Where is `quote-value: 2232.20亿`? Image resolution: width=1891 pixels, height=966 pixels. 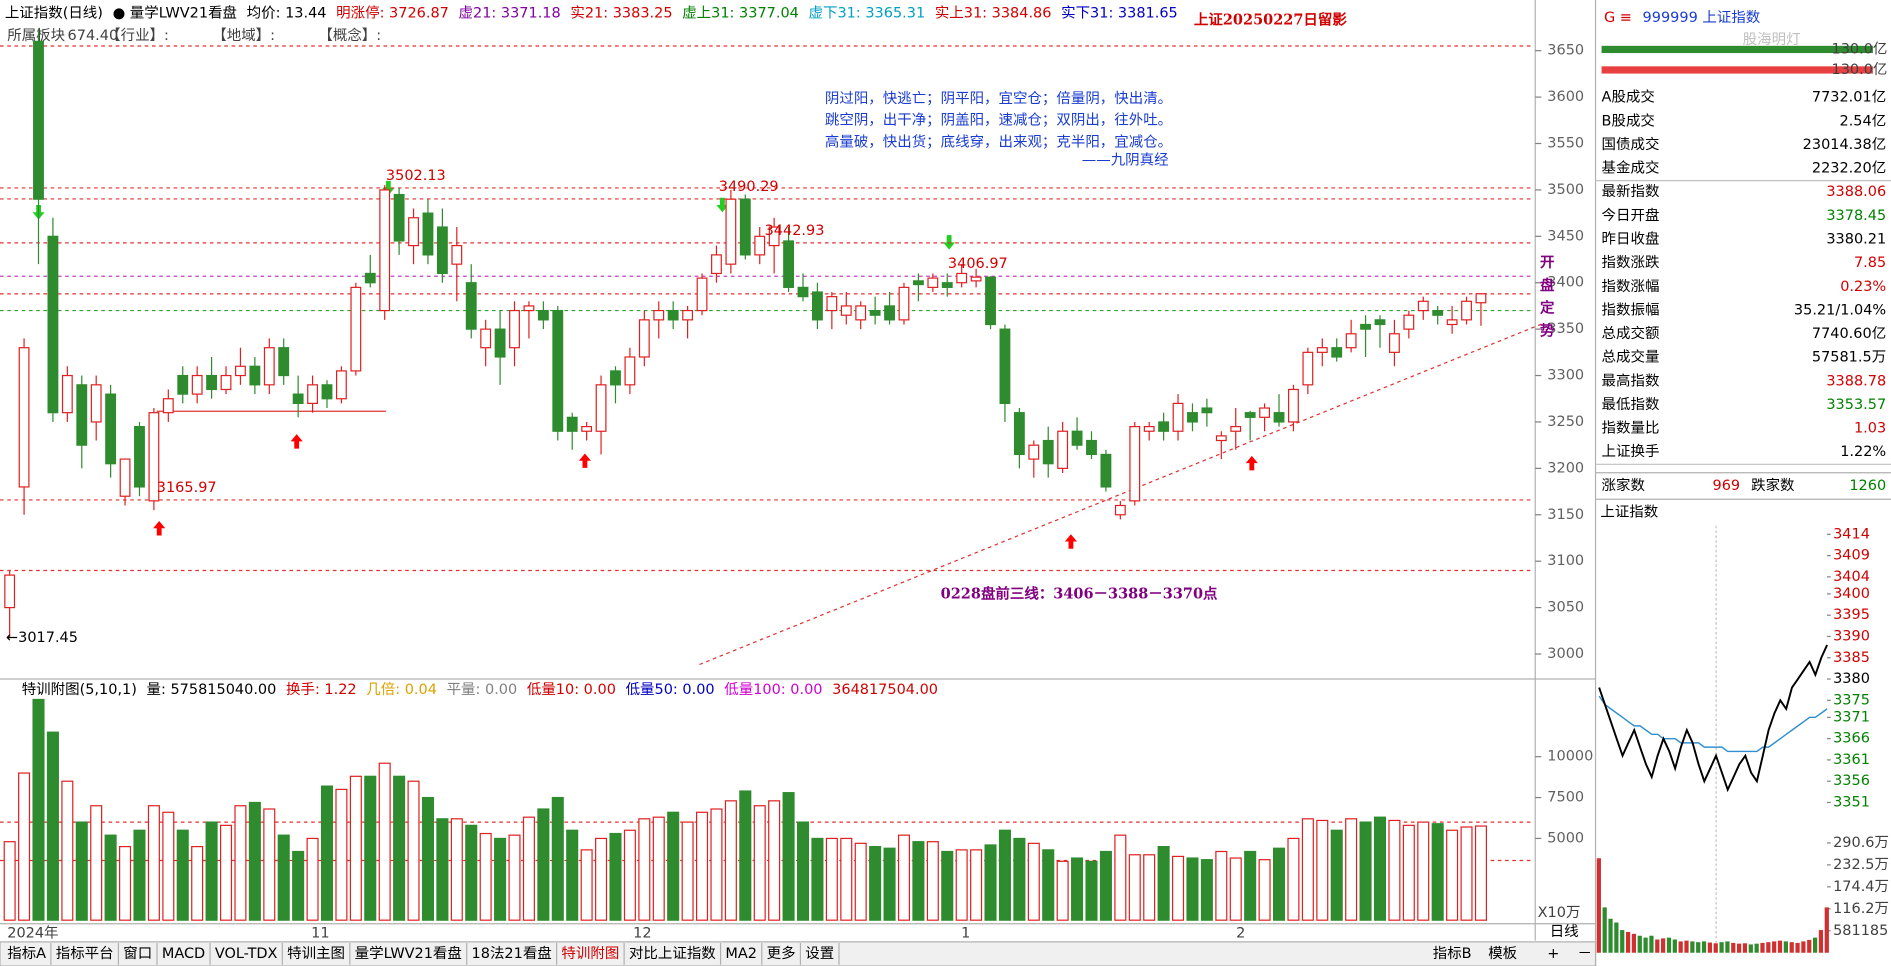 quote-value: 2232.20亿 is located at coordinates (1849, 168).